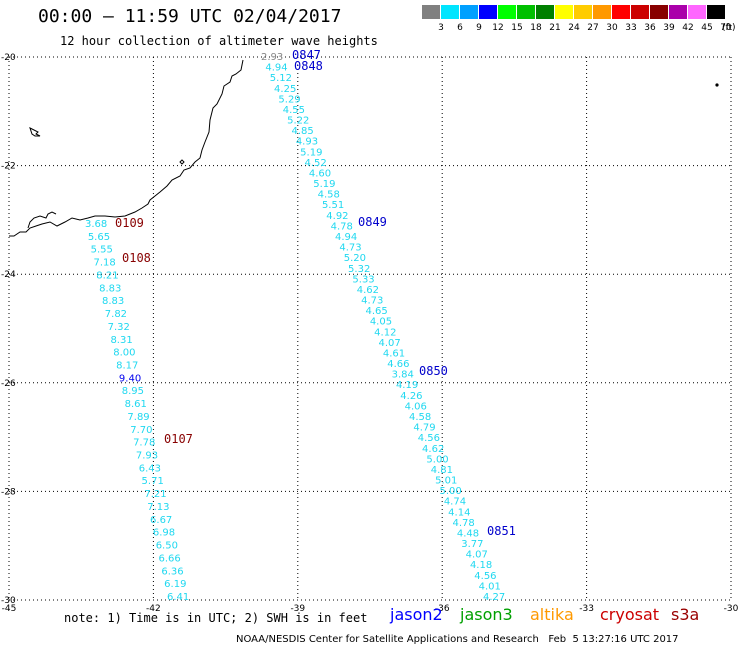  Describe the element at coordinates (178, 439) in the screenshot. I see `pass-time-label: 0107` at that location.